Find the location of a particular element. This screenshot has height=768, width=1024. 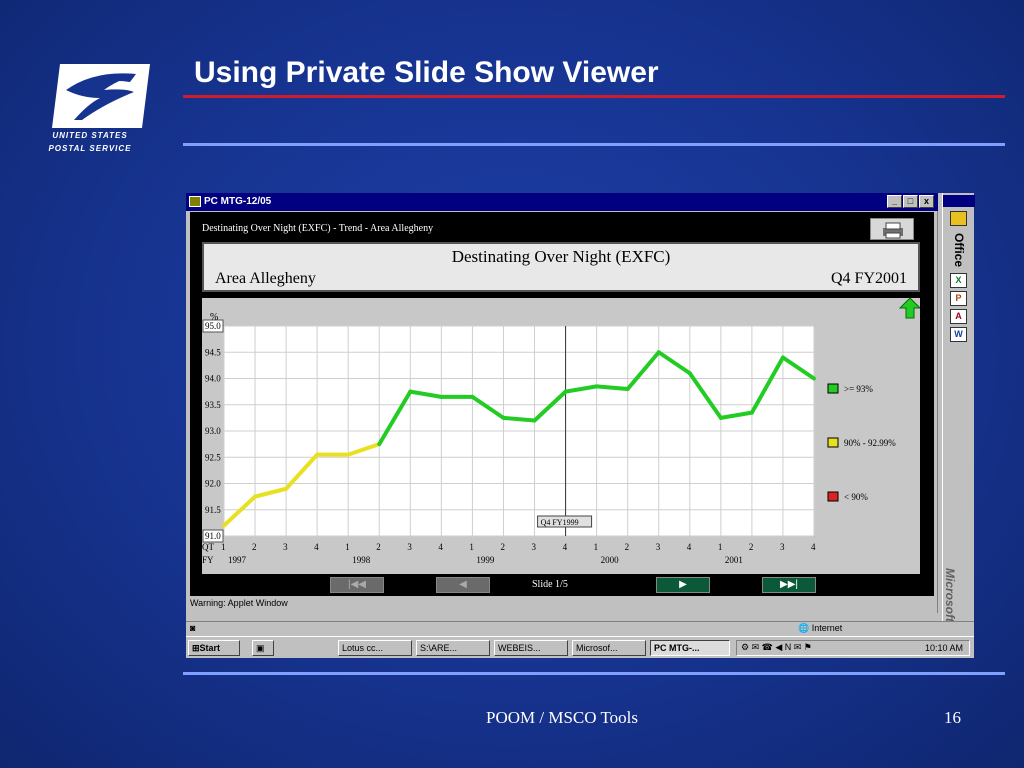

y-axis-label: % is located at coordinates (214, 317).